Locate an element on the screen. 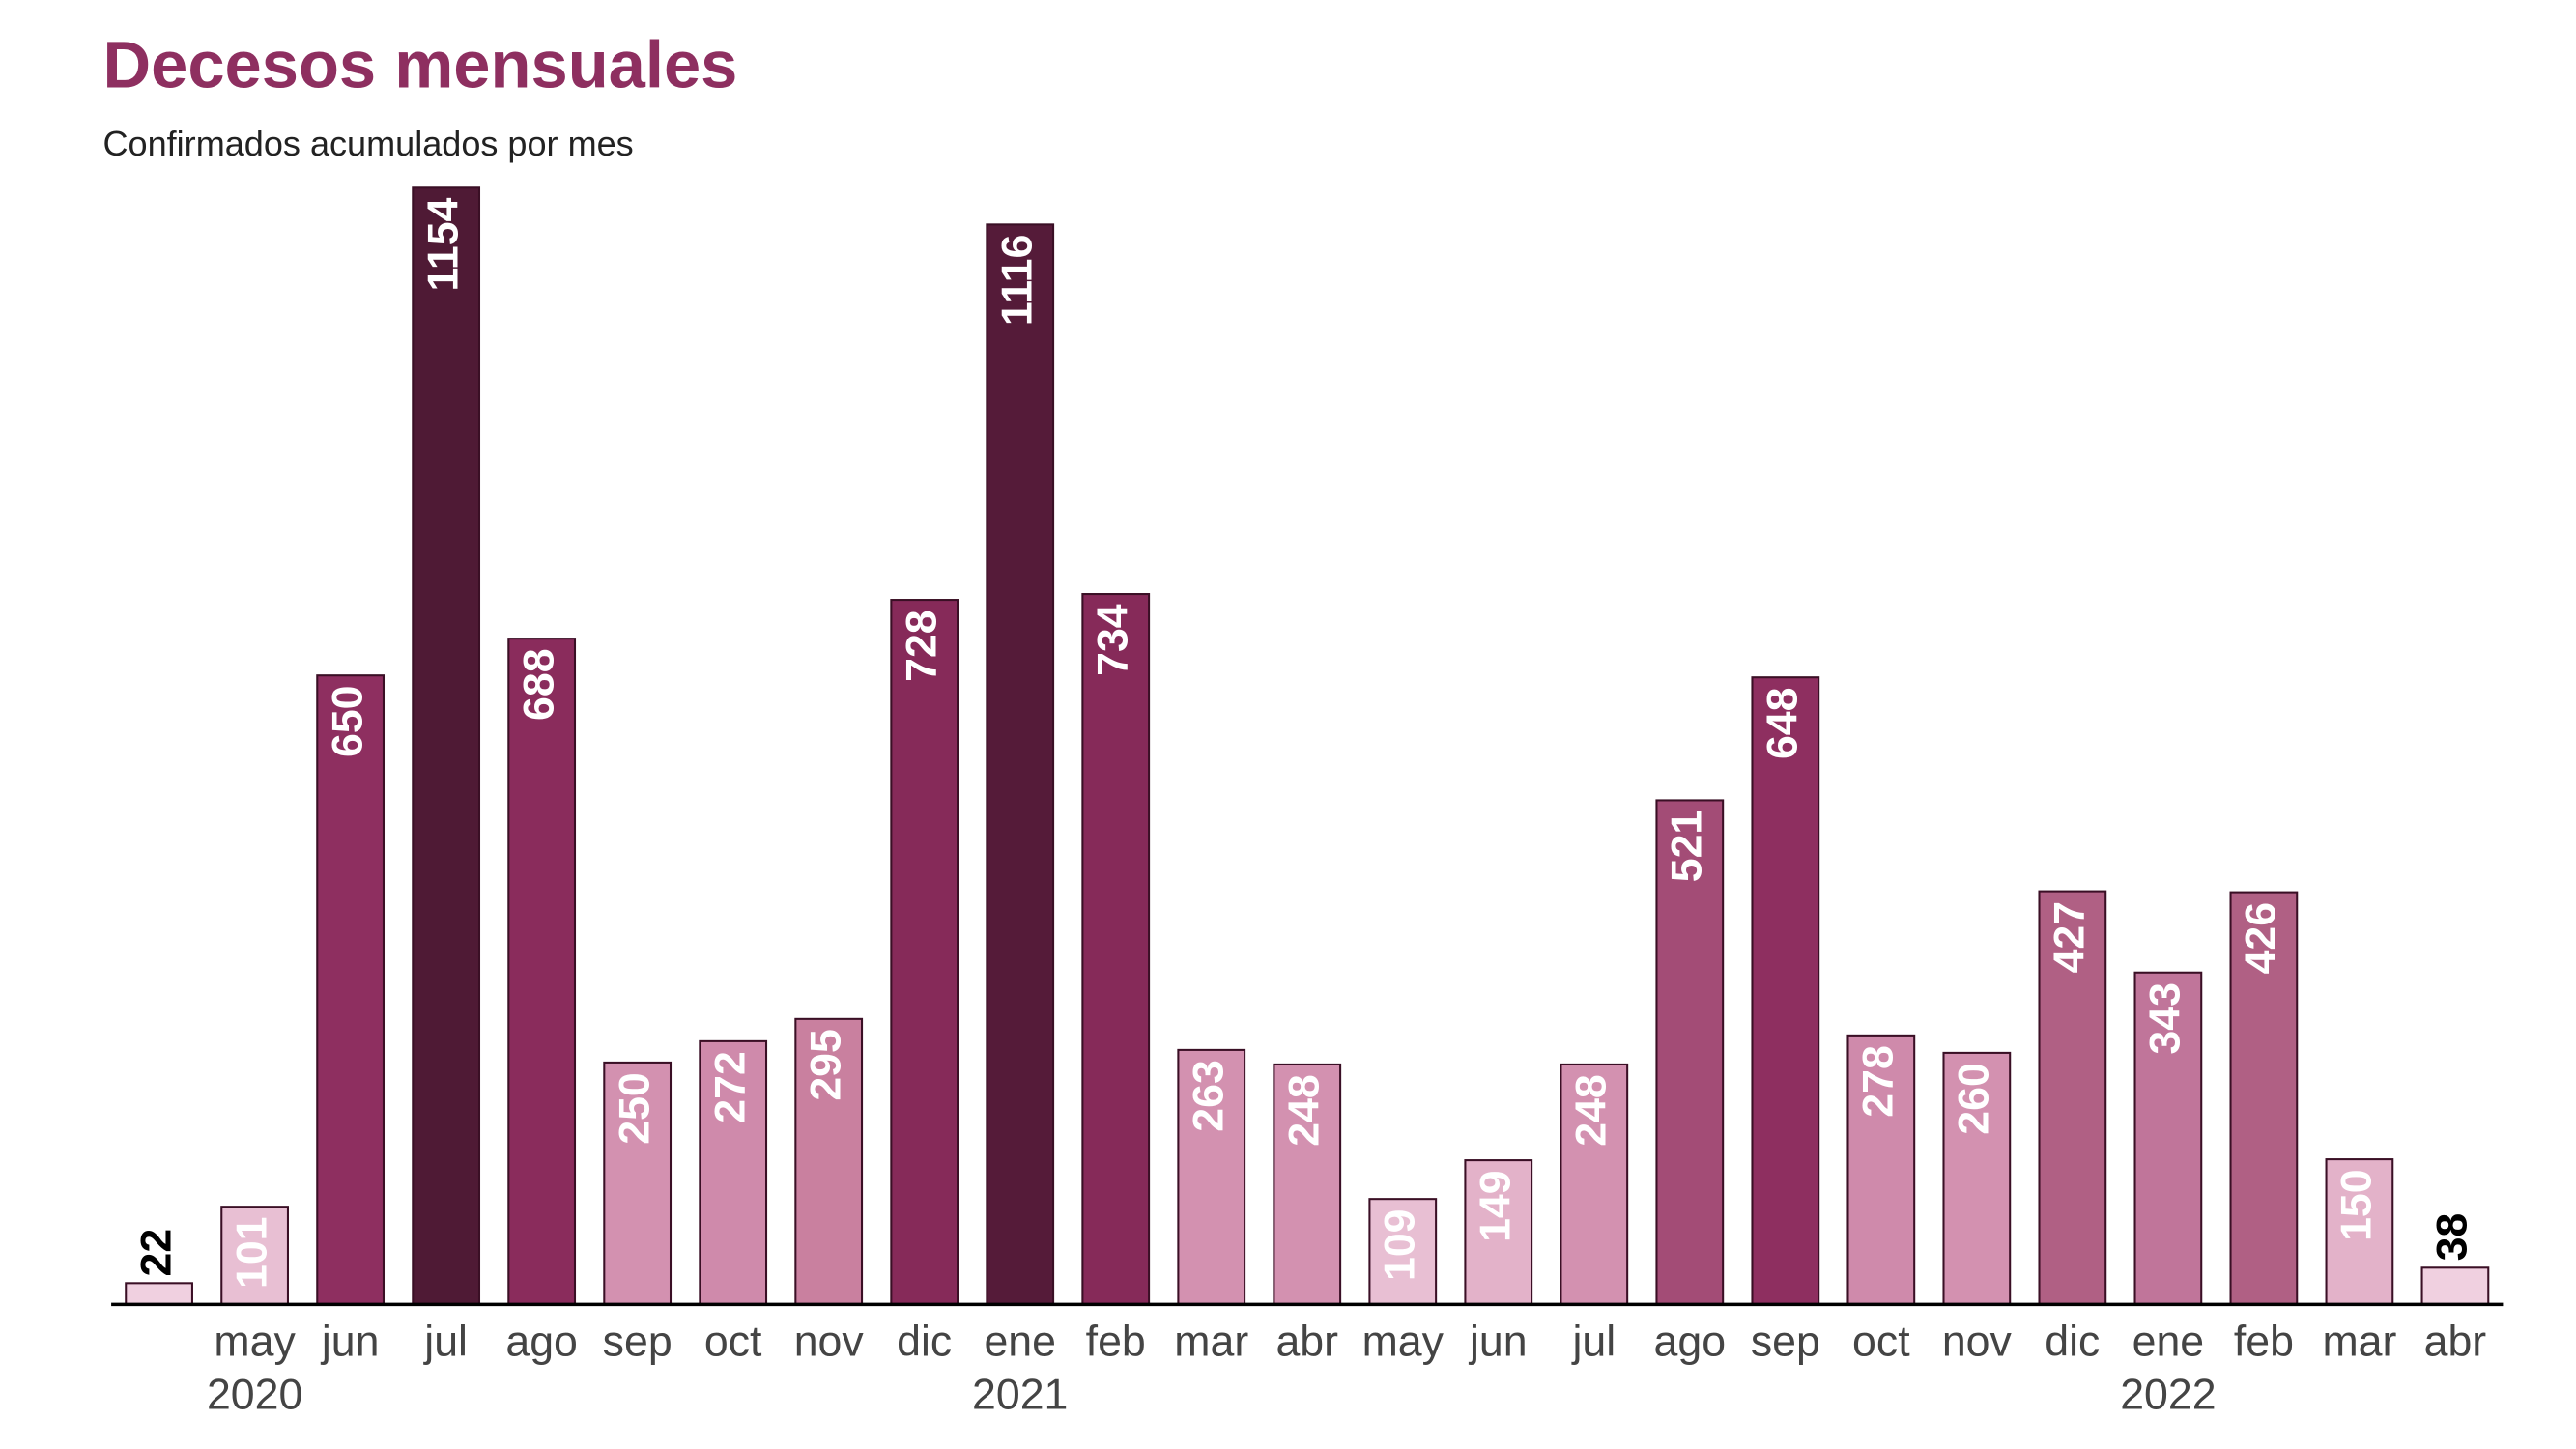 This screenshot has width=2576, height=1449. value-label: 272 is located at coordinates (730, 1087).